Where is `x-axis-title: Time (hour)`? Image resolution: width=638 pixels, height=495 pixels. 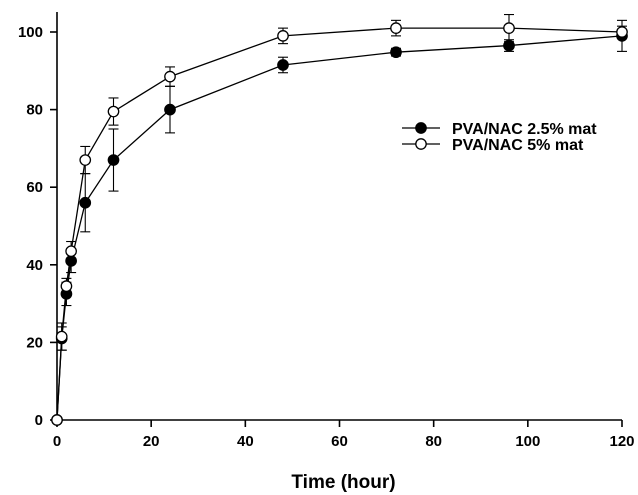 x-axis-title: Time (hour) is located at coordinates (343, 482).